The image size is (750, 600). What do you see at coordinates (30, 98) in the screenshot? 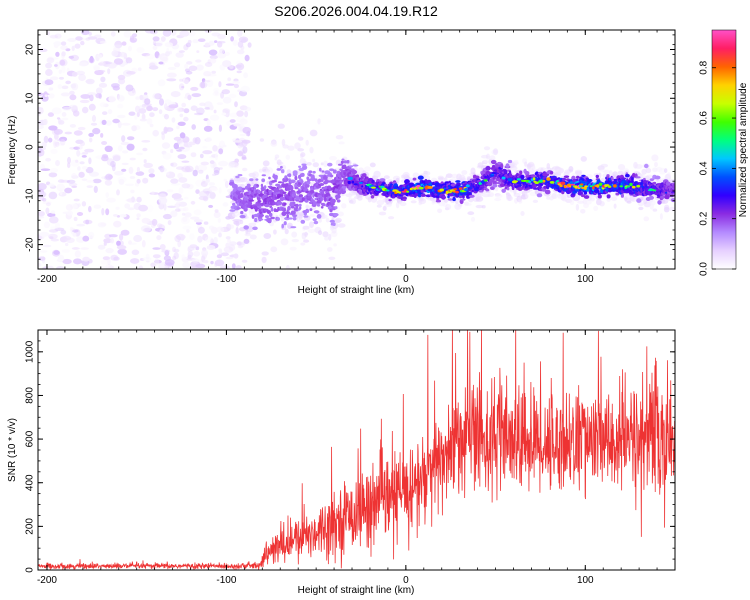
I see `spectrogram-ytick-label: 10` at bounding box center [30, 98].